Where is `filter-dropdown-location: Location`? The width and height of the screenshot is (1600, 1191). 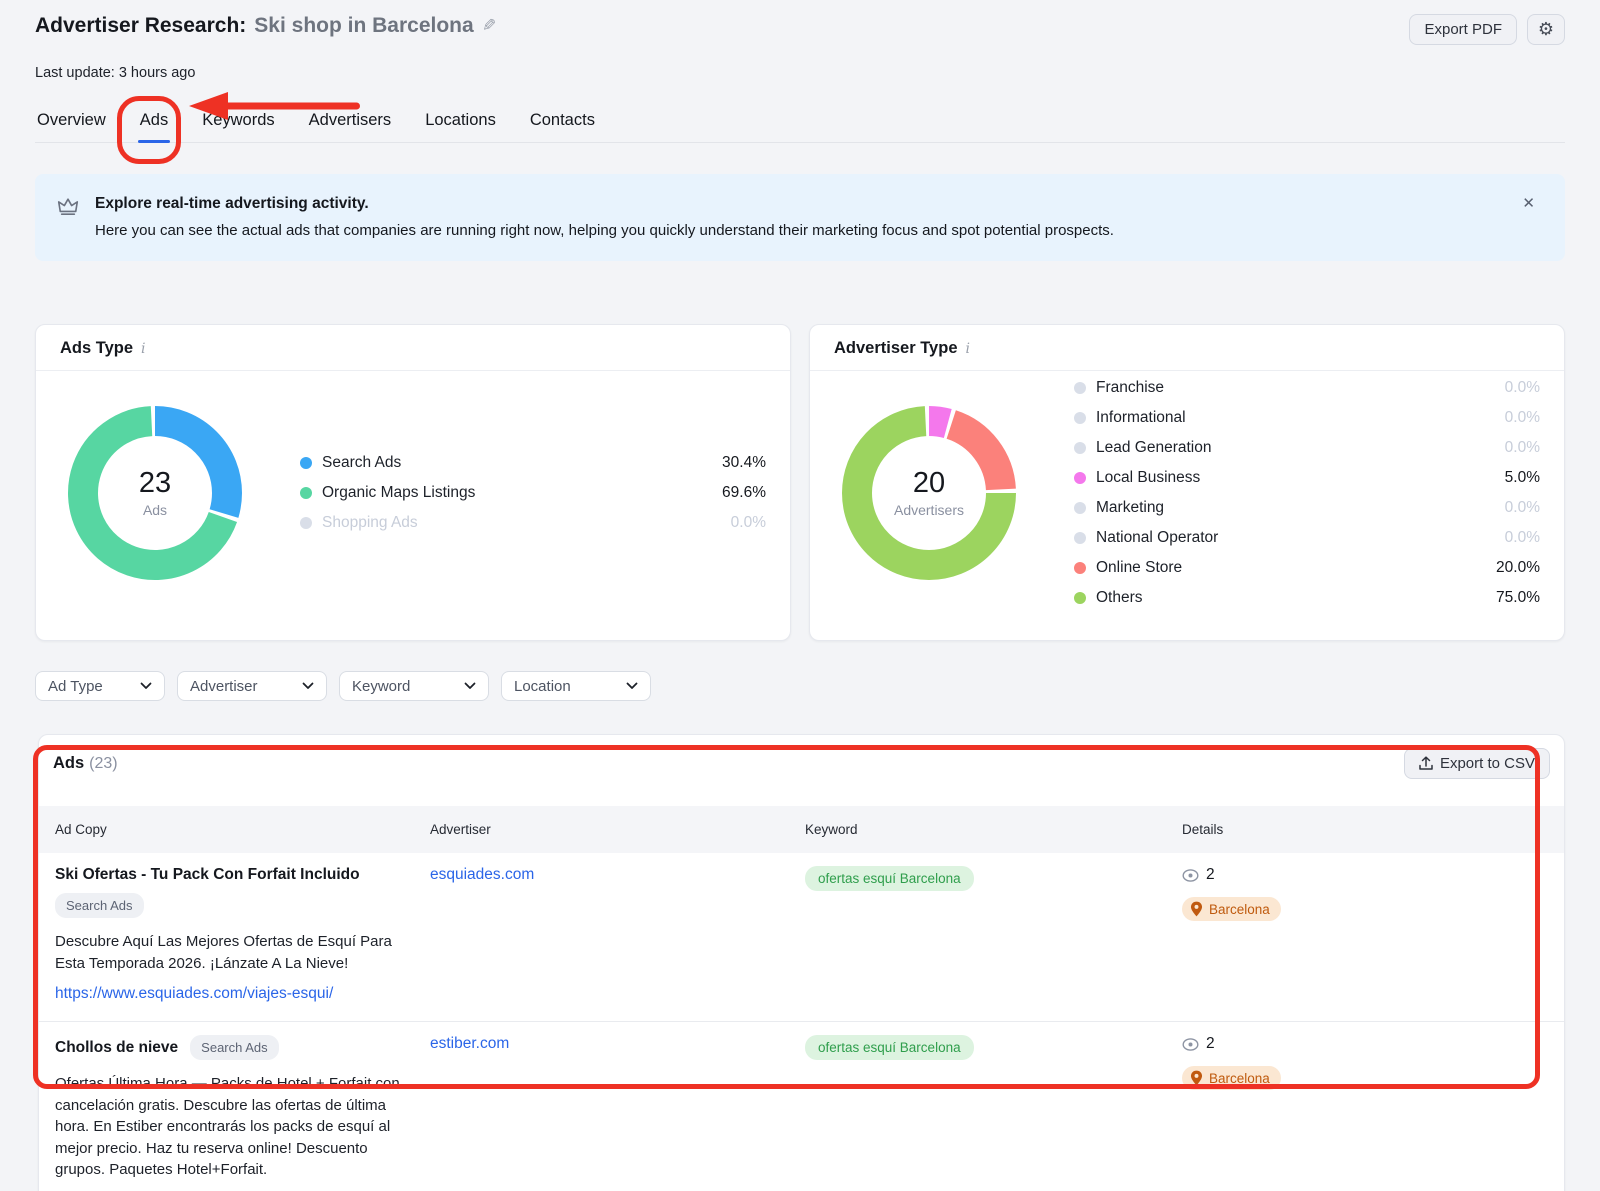 filter-dropdown-location: Location is located at coordinates (576, 686).